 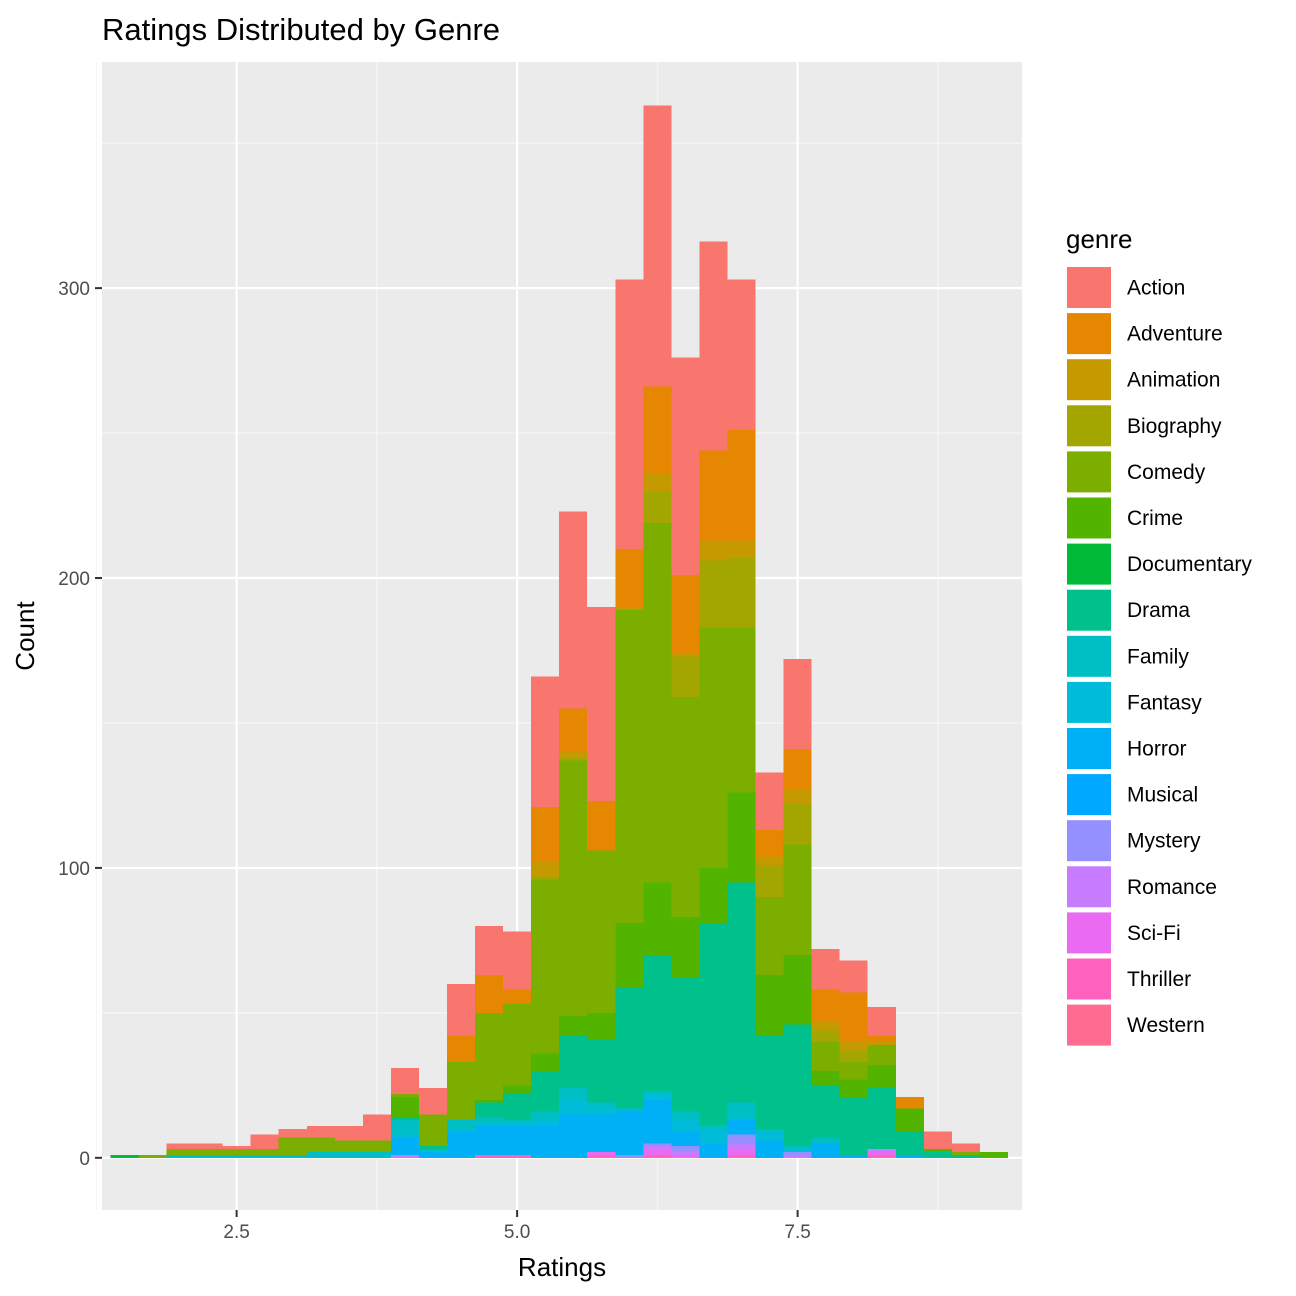 What do you see at coordinates (1154, 933) in the screenshot?
I see `legend-label: Sci-Fi` at bounding box center [1154, 933].